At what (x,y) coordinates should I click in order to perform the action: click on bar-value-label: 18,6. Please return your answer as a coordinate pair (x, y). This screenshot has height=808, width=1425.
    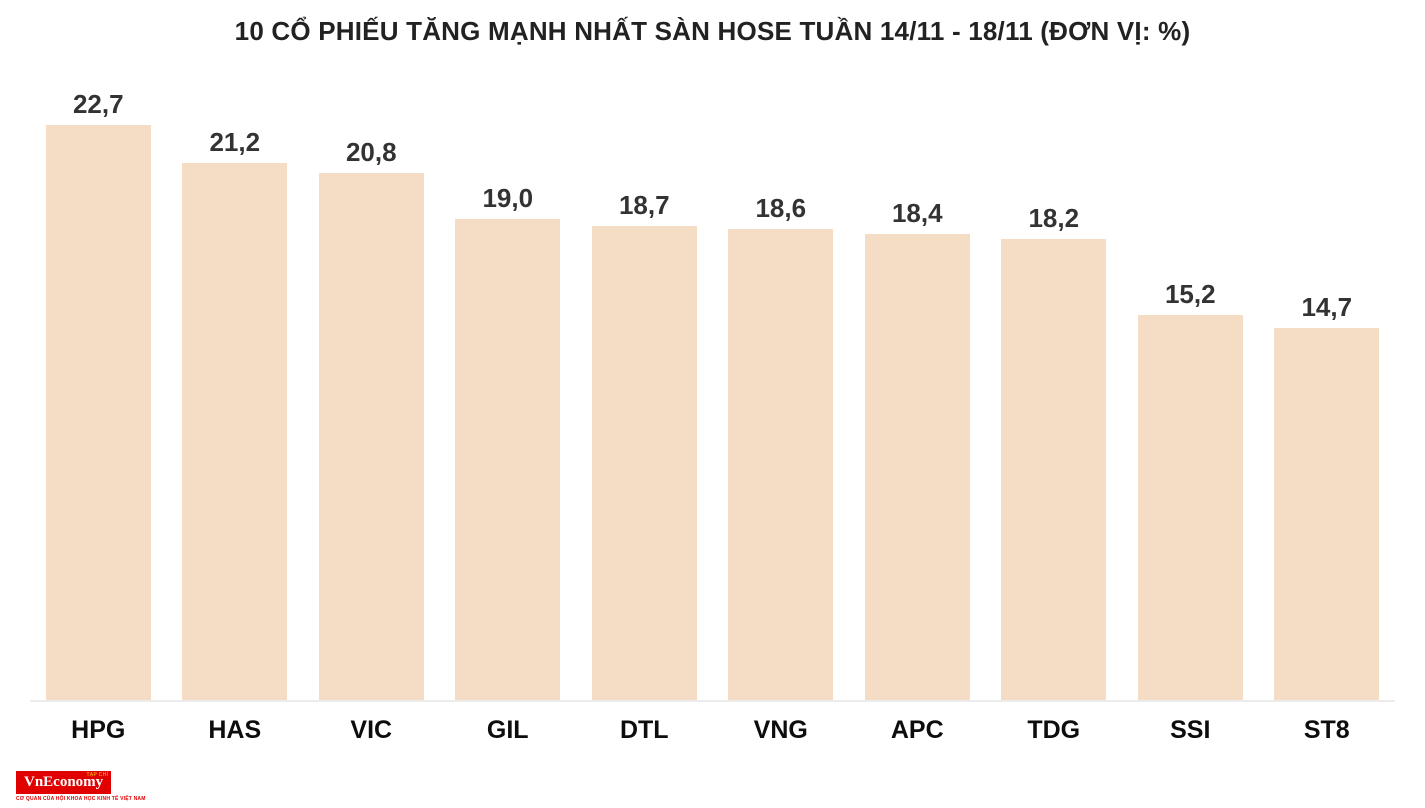
    Looking at the image, I should click on (781, 208).